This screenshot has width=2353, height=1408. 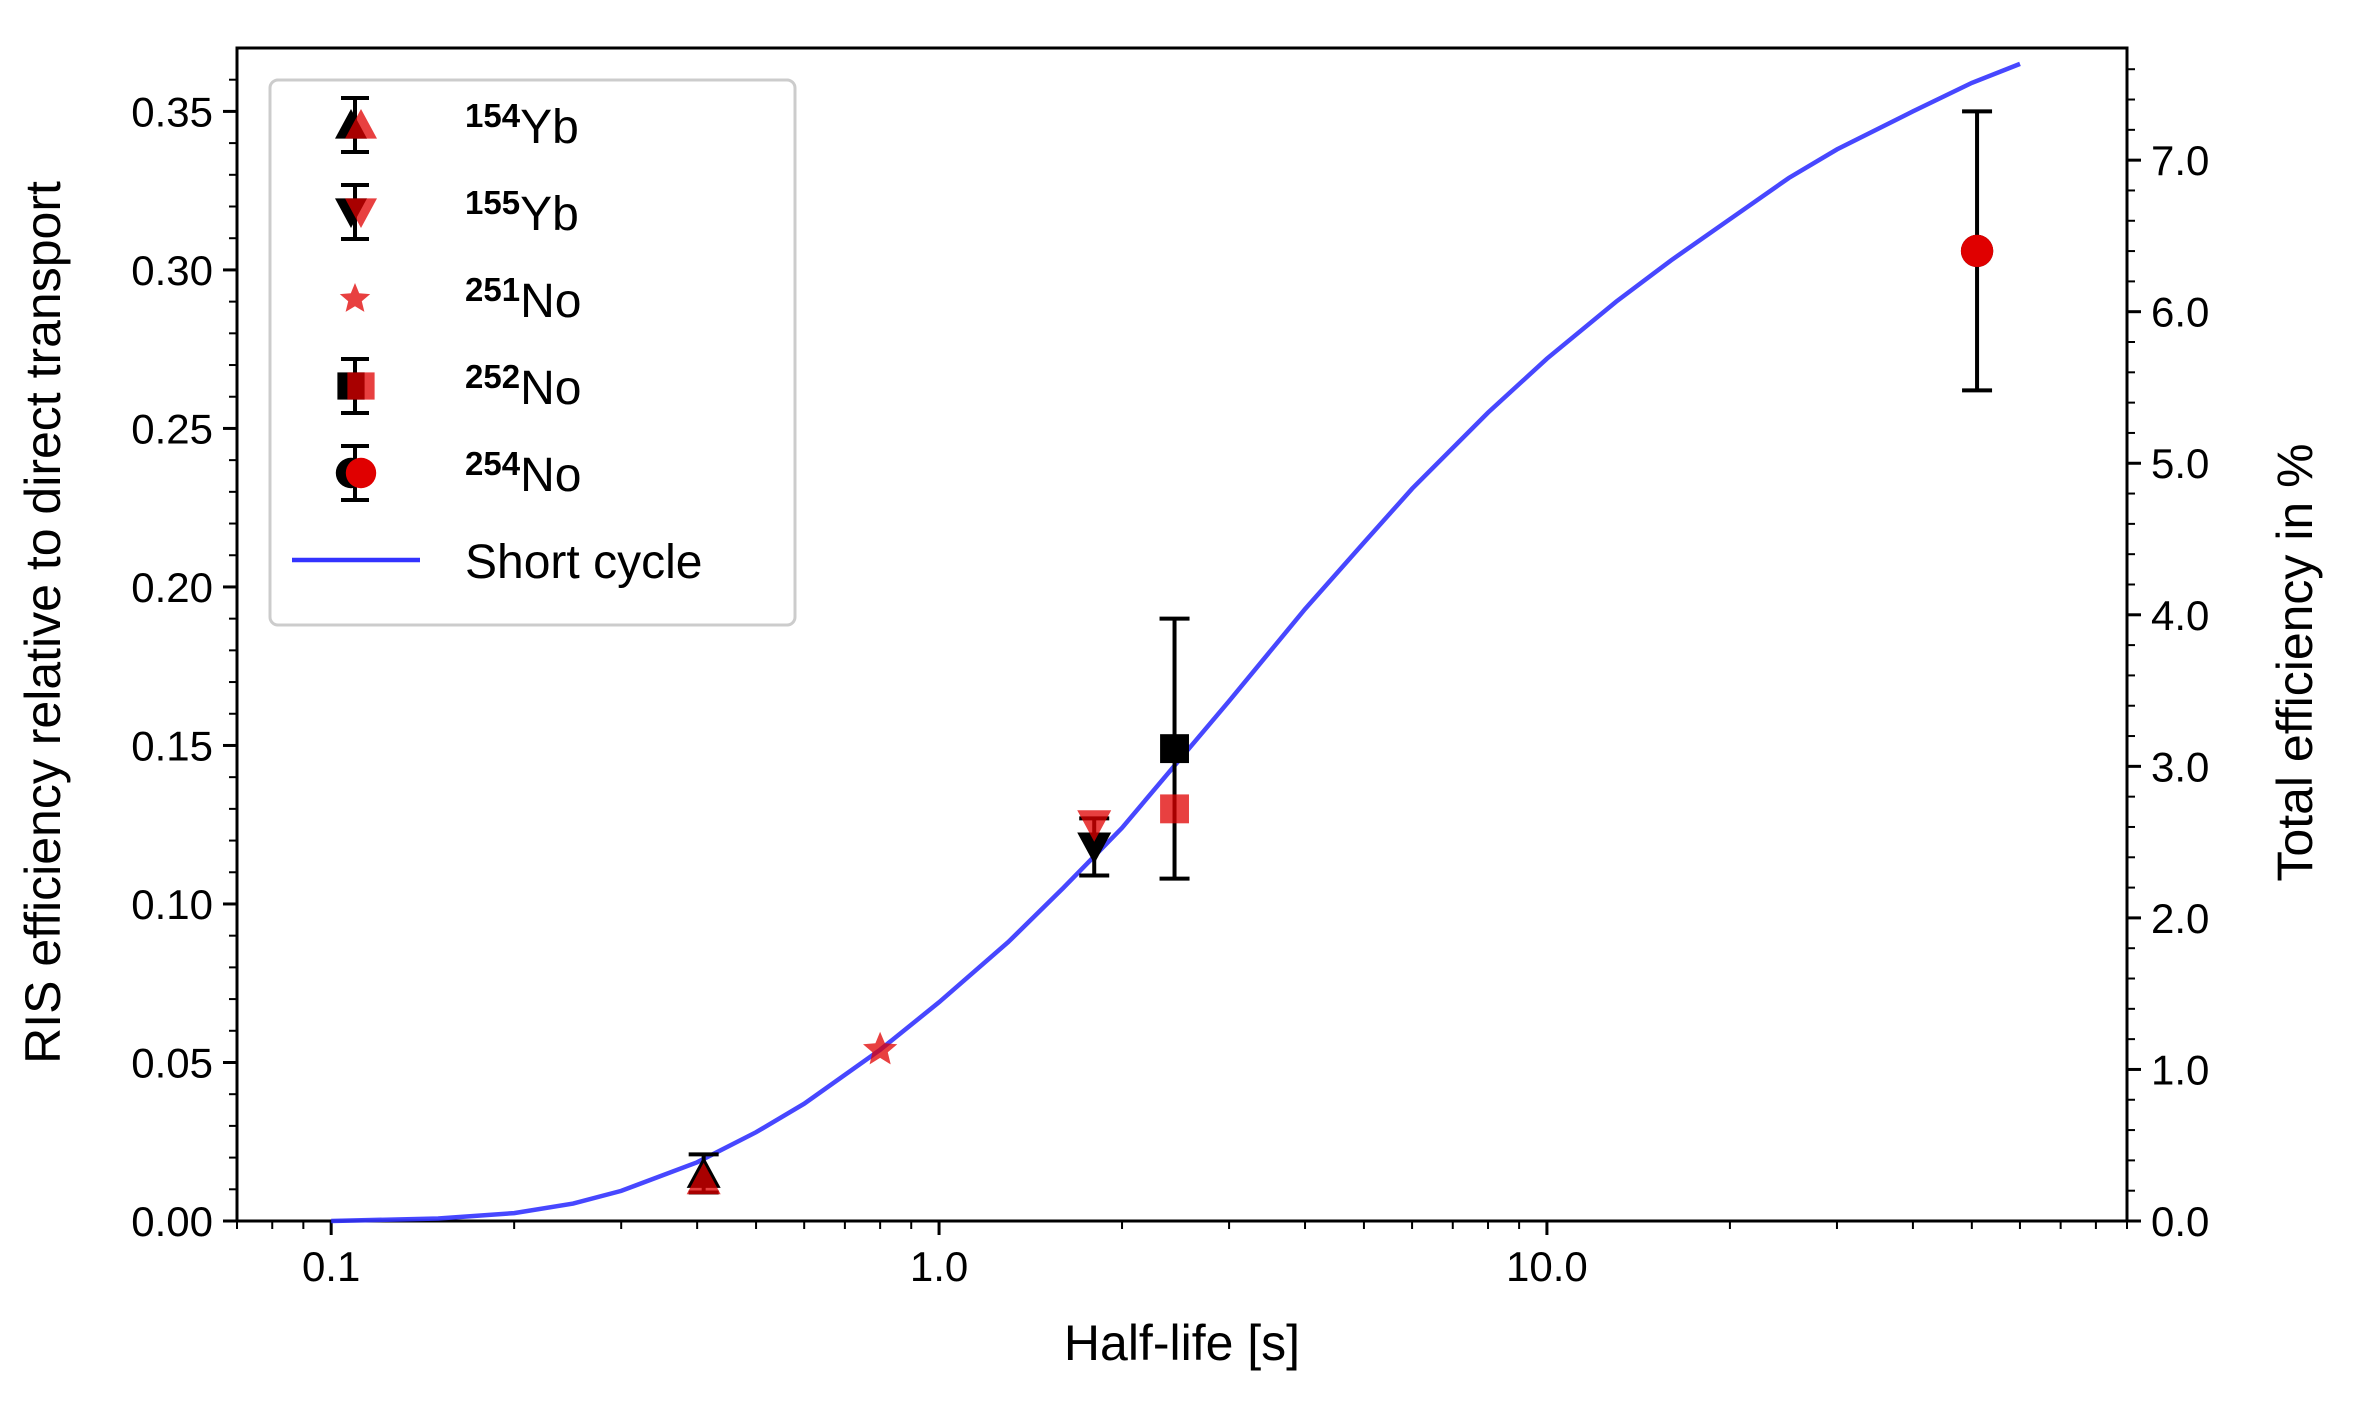 What do you see at coordinates (459, 386) in the screenshot?
I see `legend-entry-no-252: 252No` at bounding box center [459, 386].